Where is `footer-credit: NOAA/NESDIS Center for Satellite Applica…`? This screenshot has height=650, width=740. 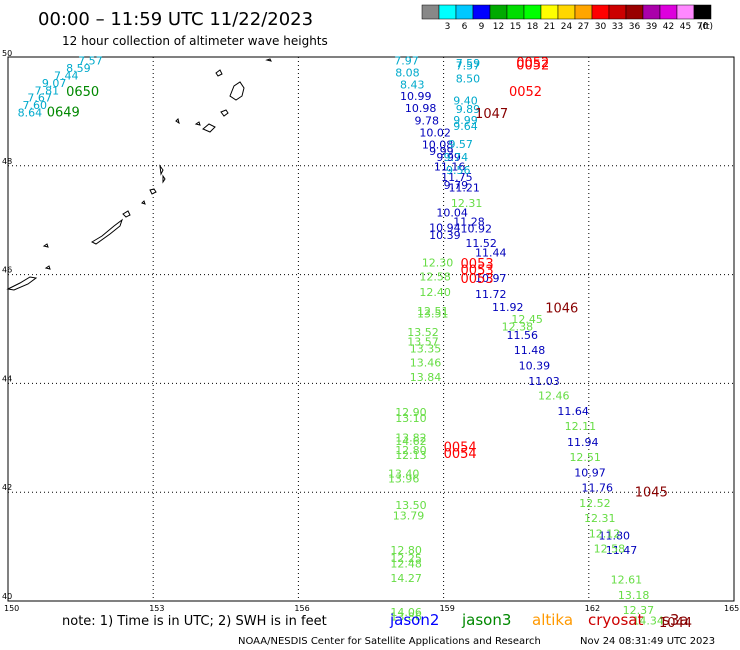
footer-credit: NOAA/NESDIS Center for Satellite Applica… is located at coordinates (389, 641).